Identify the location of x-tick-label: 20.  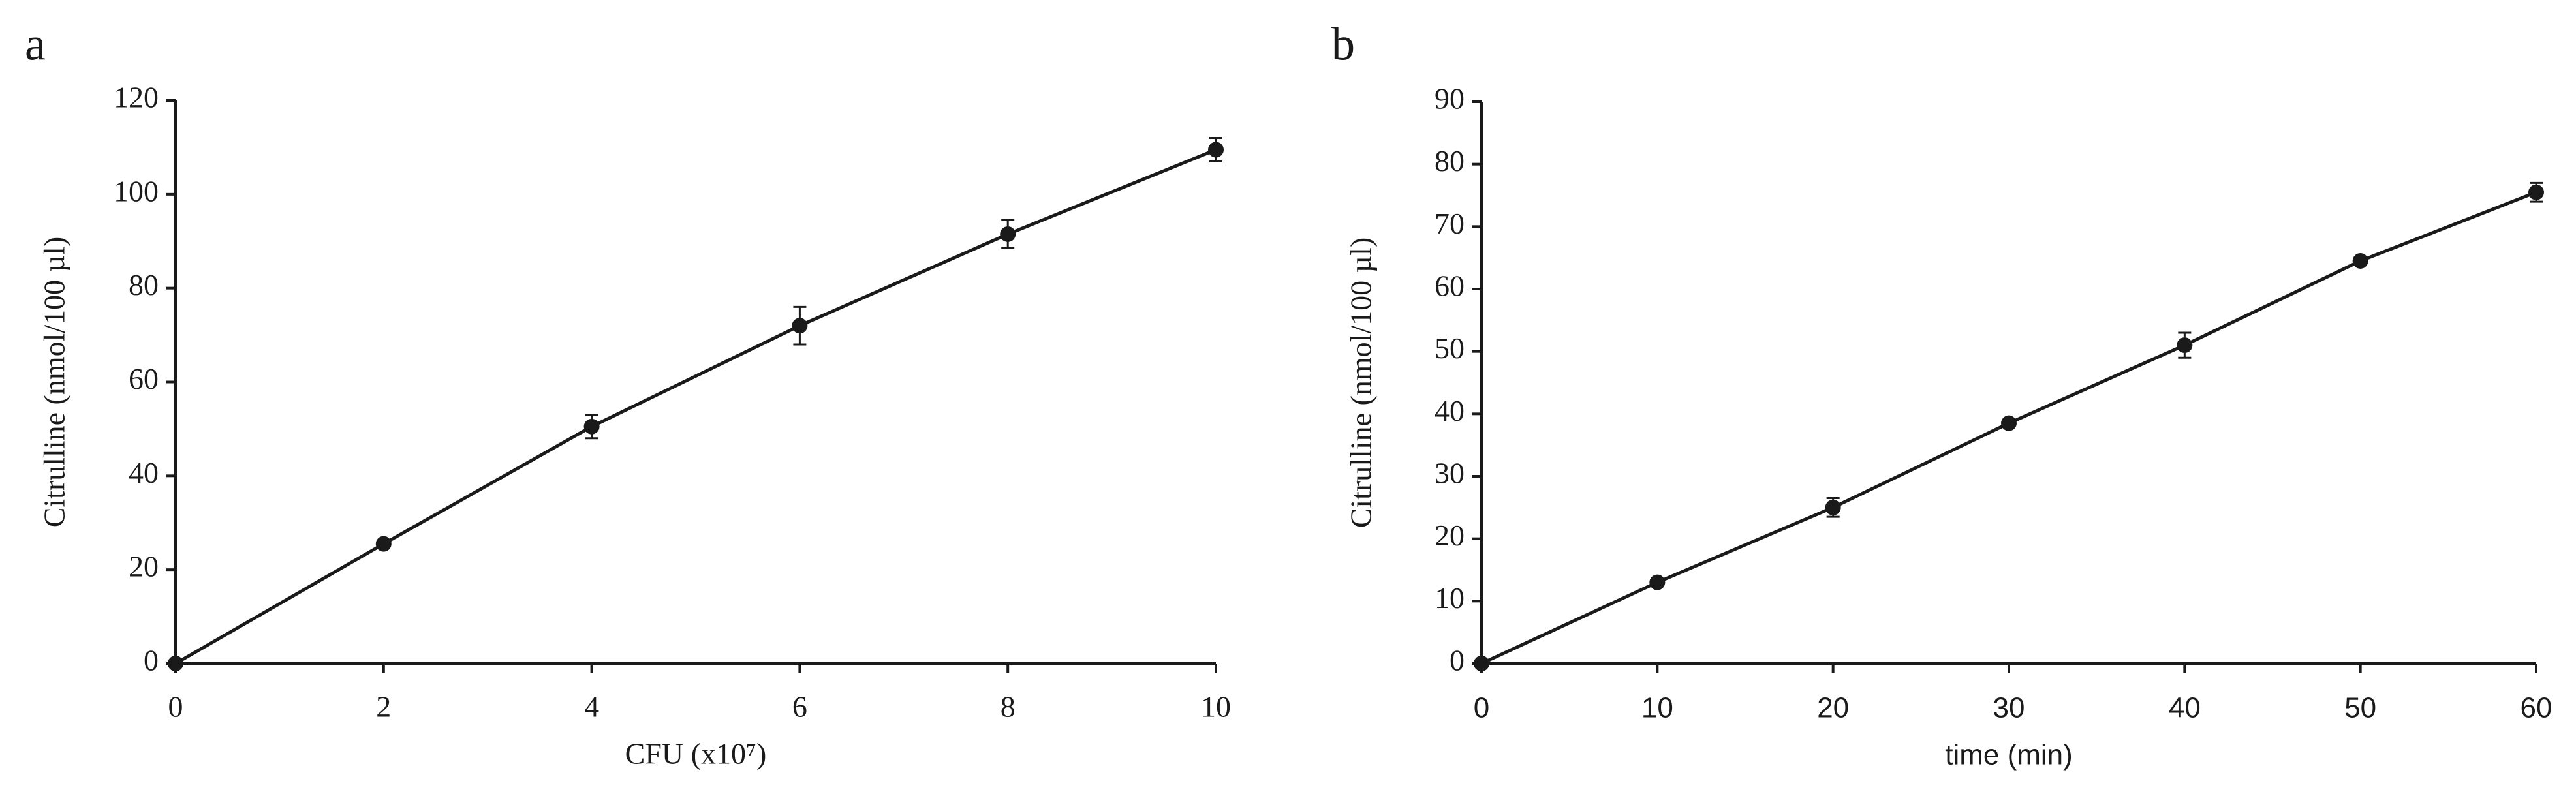
(1833, 708).